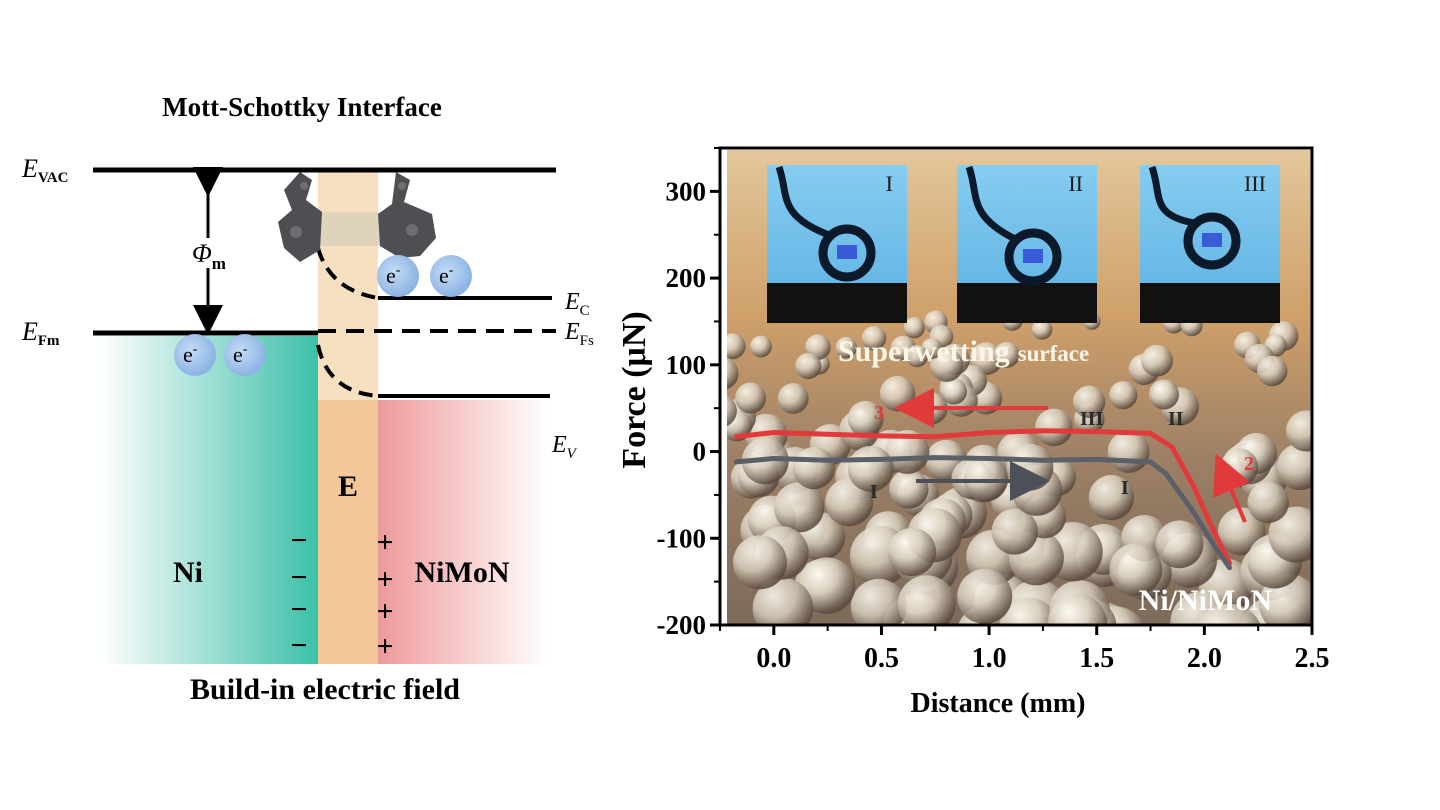 This screenshot has height=810, width=1440. I want to click on step-I-arrow-label: I, so click(874, 492).